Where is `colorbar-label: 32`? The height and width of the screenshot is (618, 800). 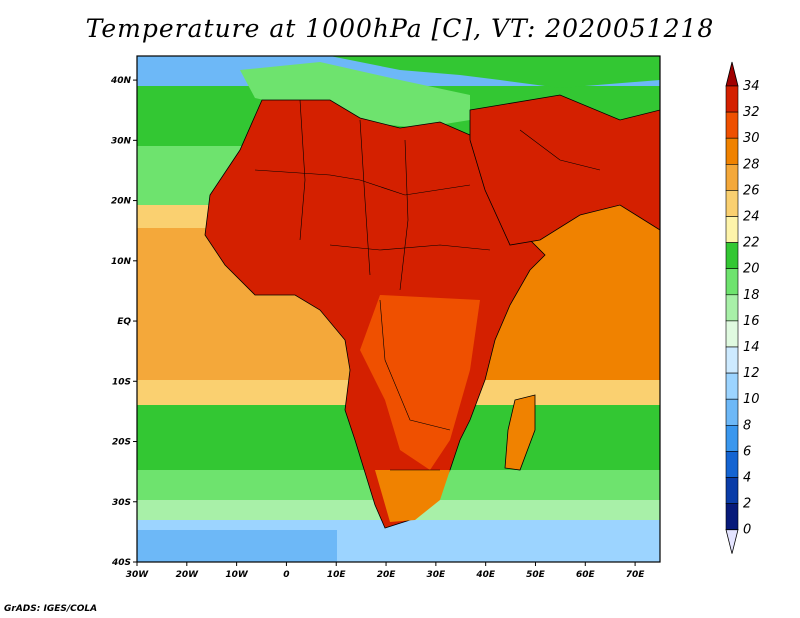 colorbar-label: 32 is located at coordinates (751, 112).